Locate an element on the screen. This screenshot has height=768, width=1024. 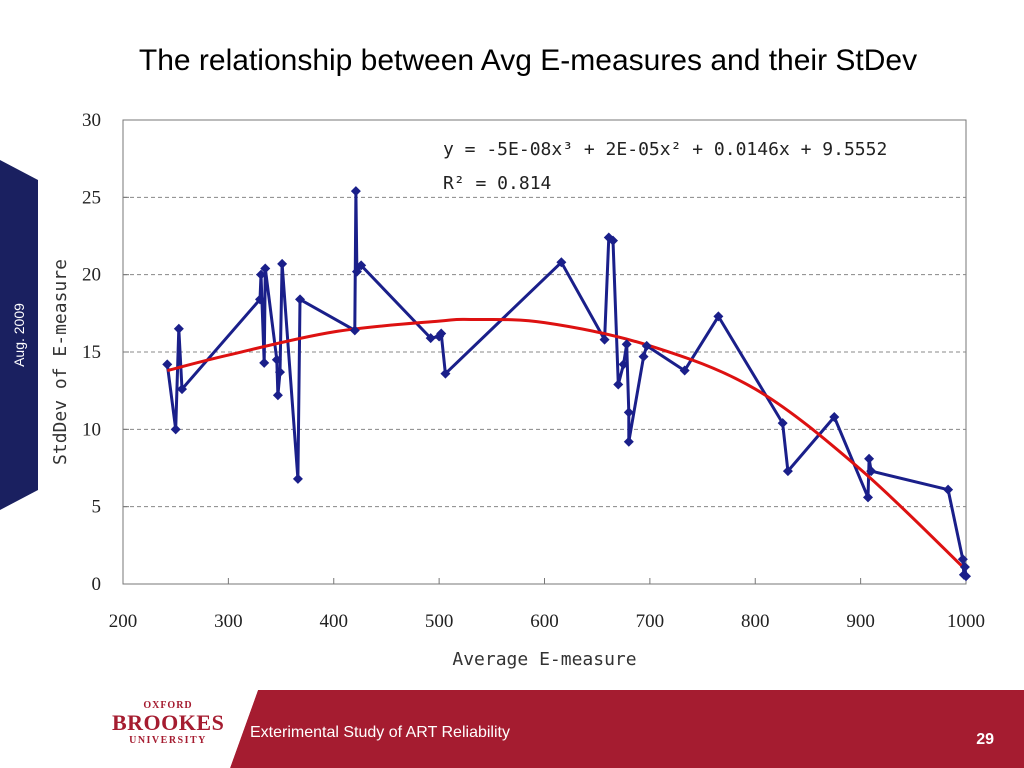
y-tick-label: 30 is located at coordinates (91, 120).